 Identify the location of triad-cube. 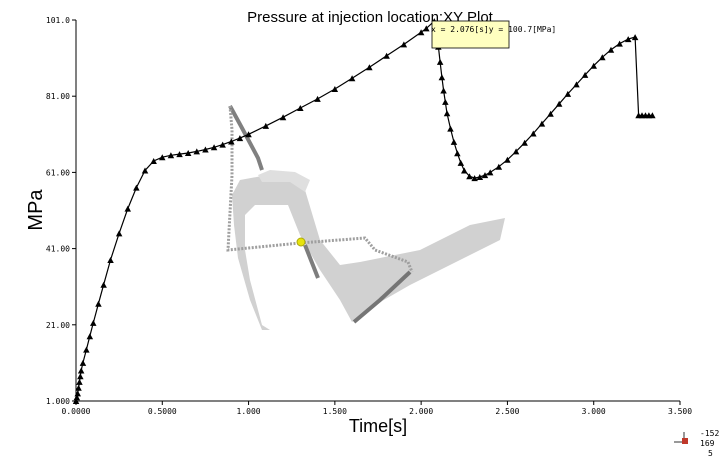
(685, 441).